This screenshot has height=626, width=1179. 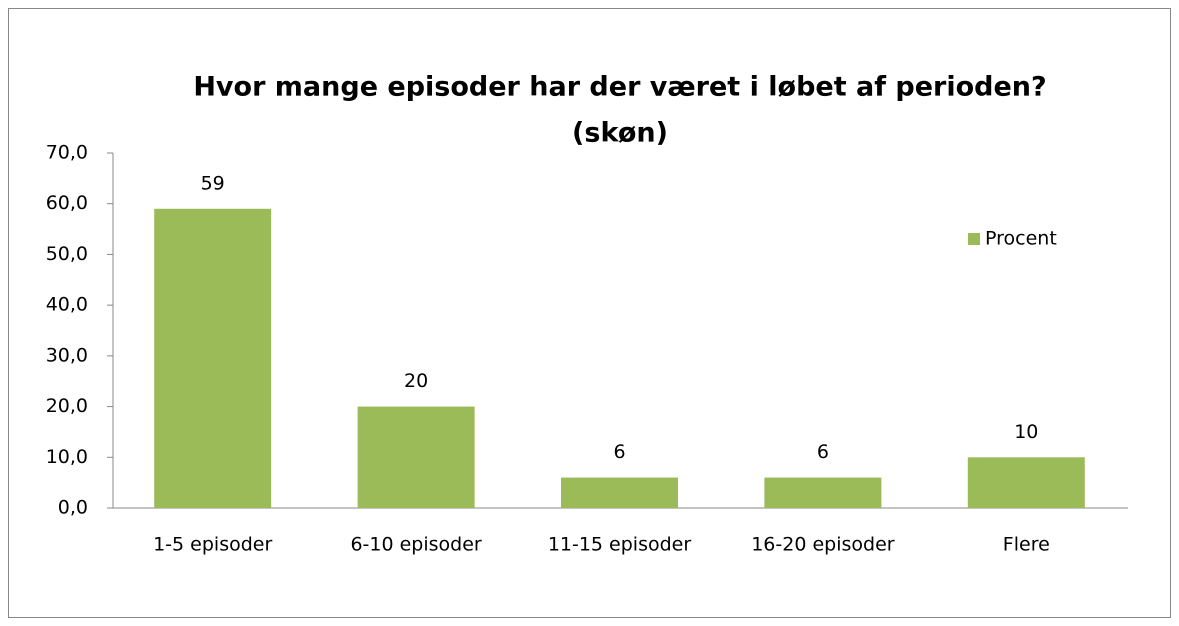 What do you see at coordinates (974, 239) in the screenshot?
I see `legend-swatch` at bounding box center [974, 239].